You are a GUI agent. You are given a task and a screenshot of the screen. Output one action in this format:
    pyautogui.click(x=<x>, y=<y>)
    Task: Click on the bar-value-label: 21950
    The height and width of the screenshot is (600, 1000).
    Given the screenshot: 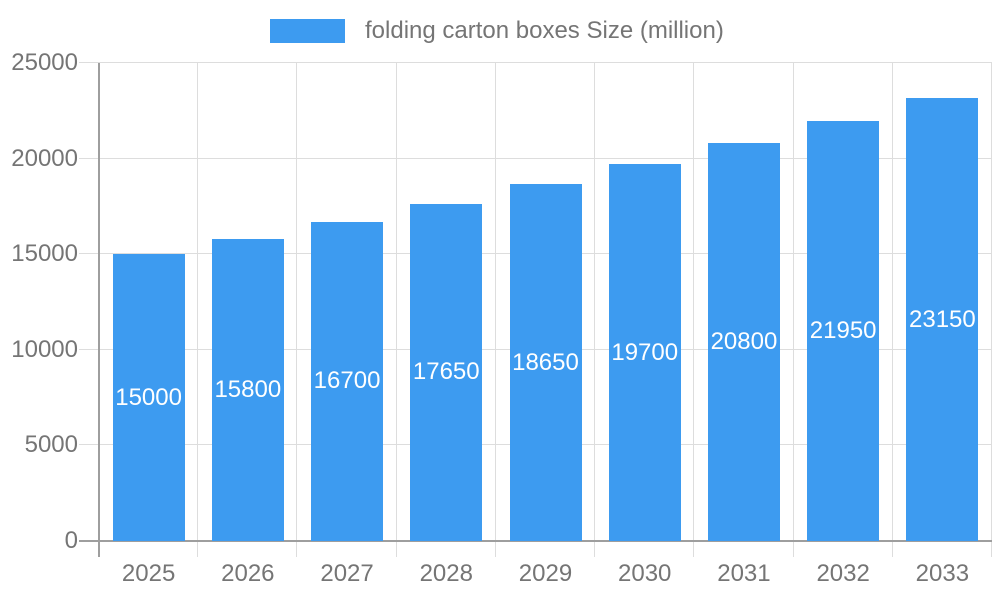 What is the action you would take?
    pyautogui.click(x=843, y=331)
    